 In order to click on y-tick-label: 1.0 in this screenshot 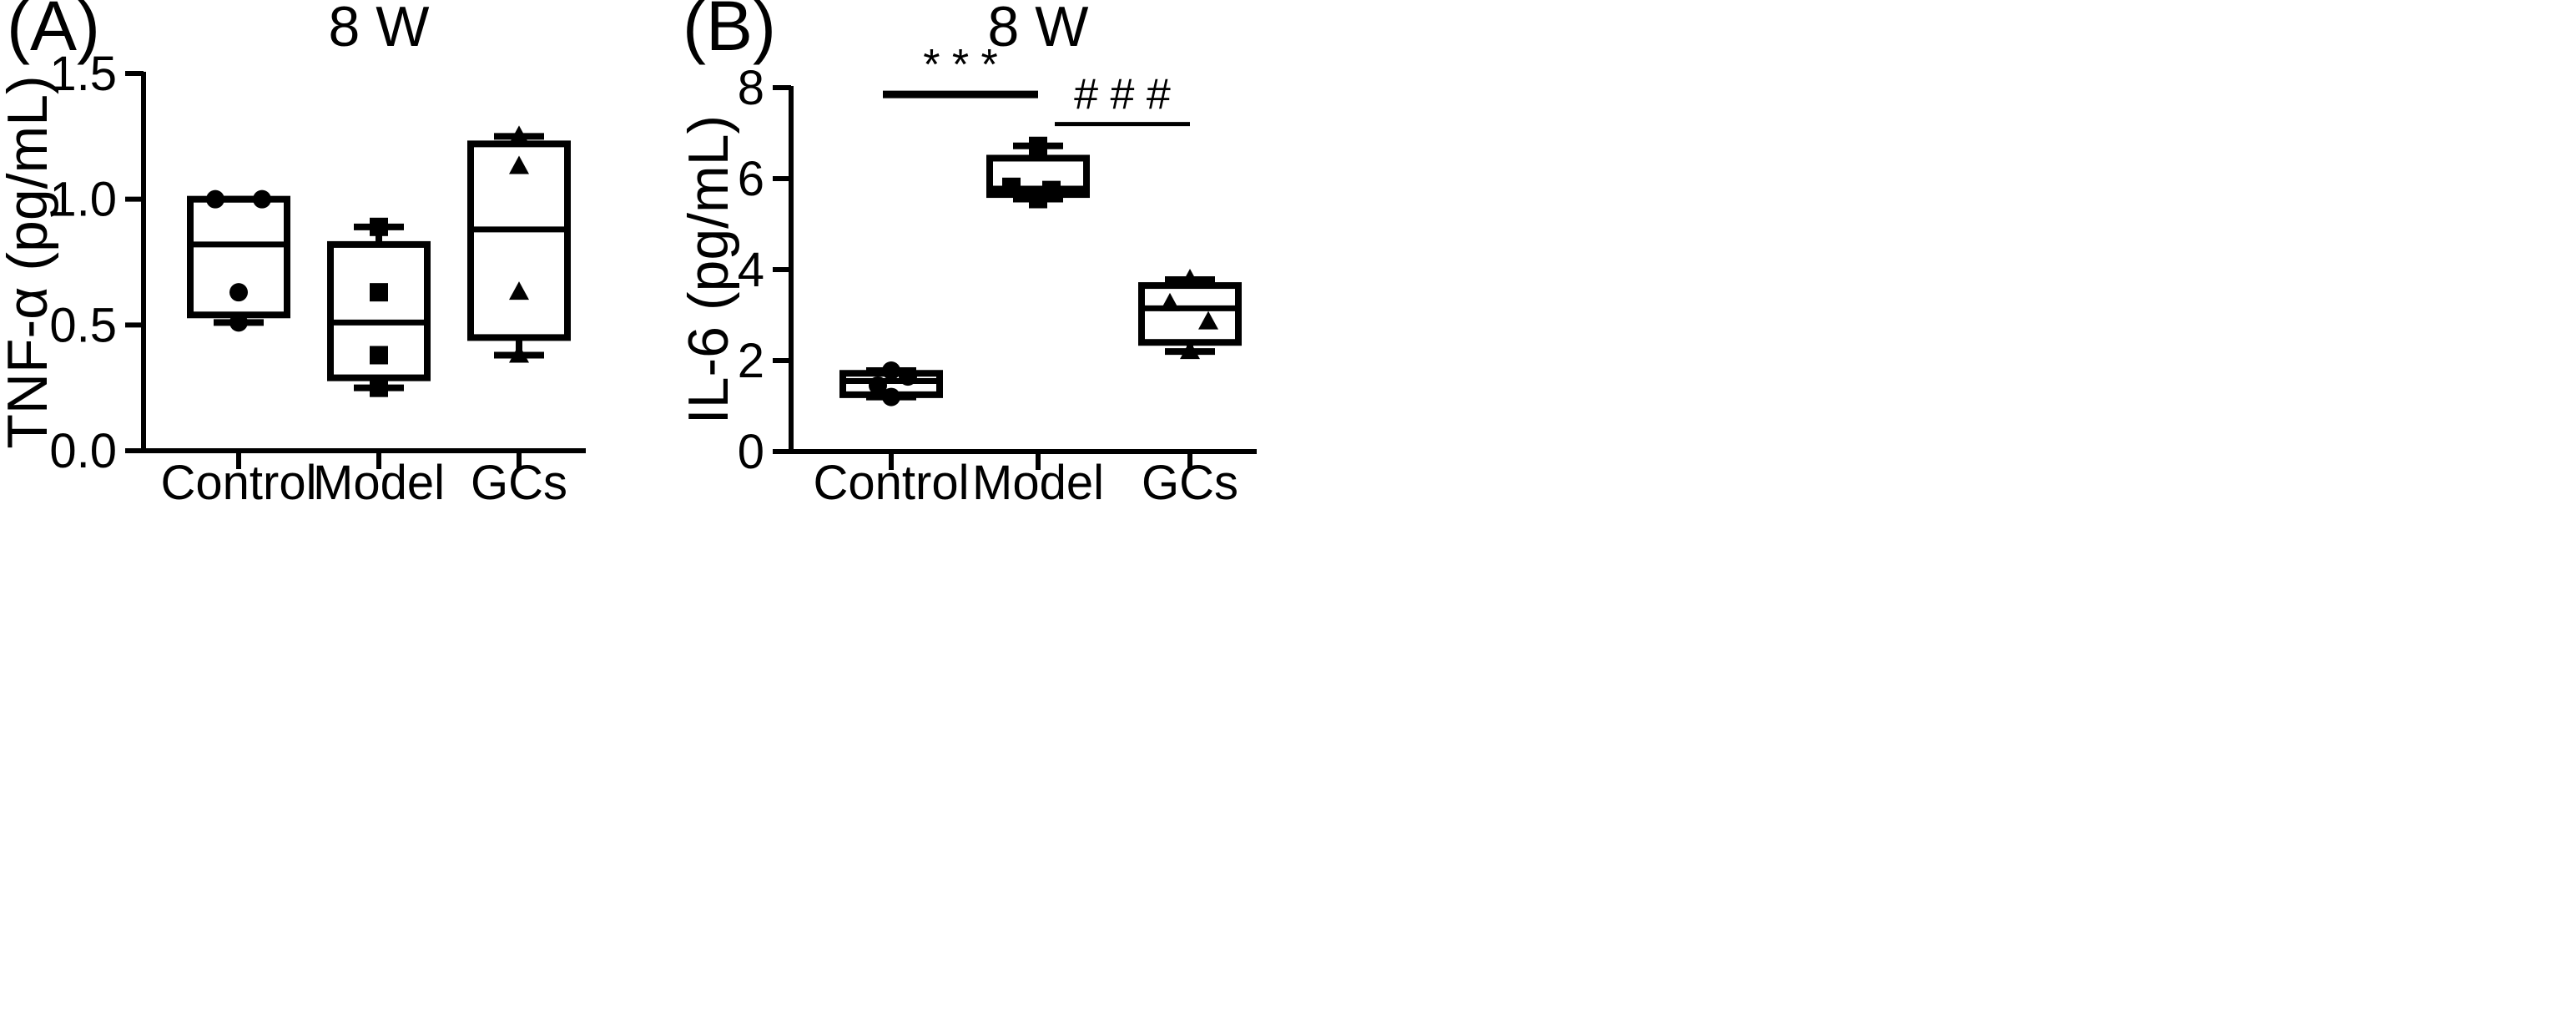, I will do `click(83, 200)`.